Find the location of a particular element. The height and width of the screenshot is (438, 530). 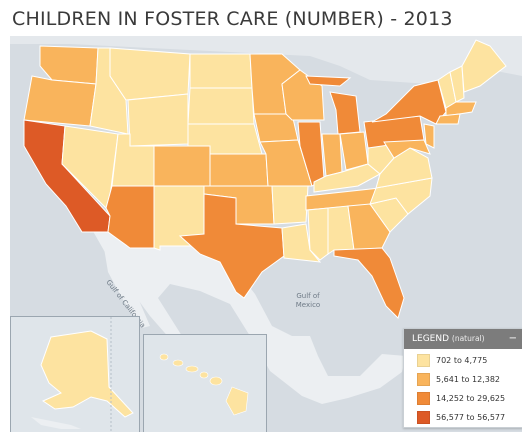

legend-item: 56,577 to 56,577 is located at coordinates (463, 417).